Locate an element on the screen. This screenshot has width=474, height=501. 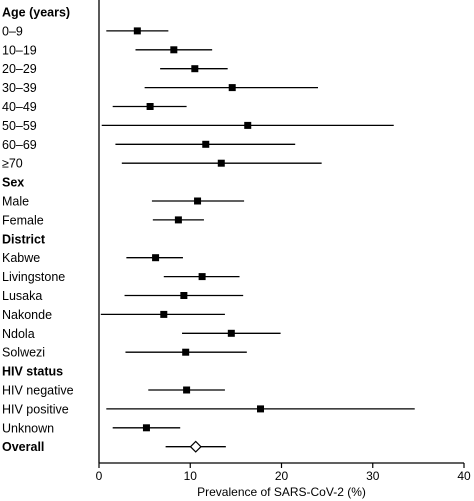
row-label: 40–49 is located at coordinates (19, 107).